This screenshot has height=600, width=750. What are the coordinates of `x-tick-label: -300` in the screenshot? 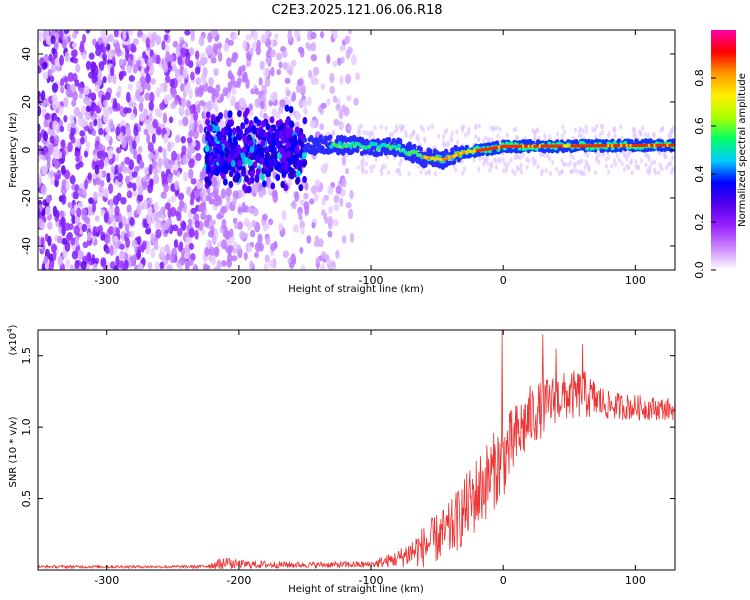 It's located at (106, 280).